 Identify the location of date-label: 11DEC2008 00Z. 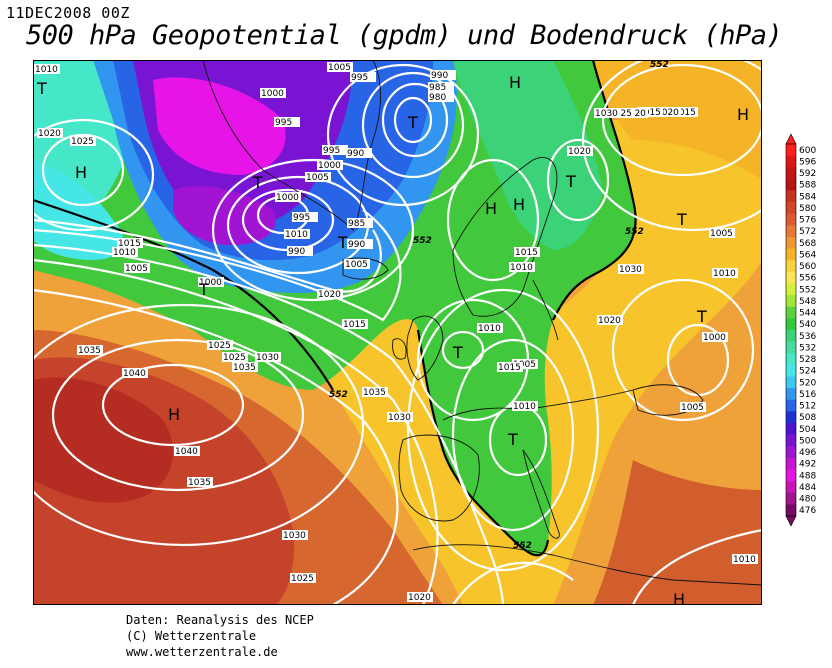
(68, 13).